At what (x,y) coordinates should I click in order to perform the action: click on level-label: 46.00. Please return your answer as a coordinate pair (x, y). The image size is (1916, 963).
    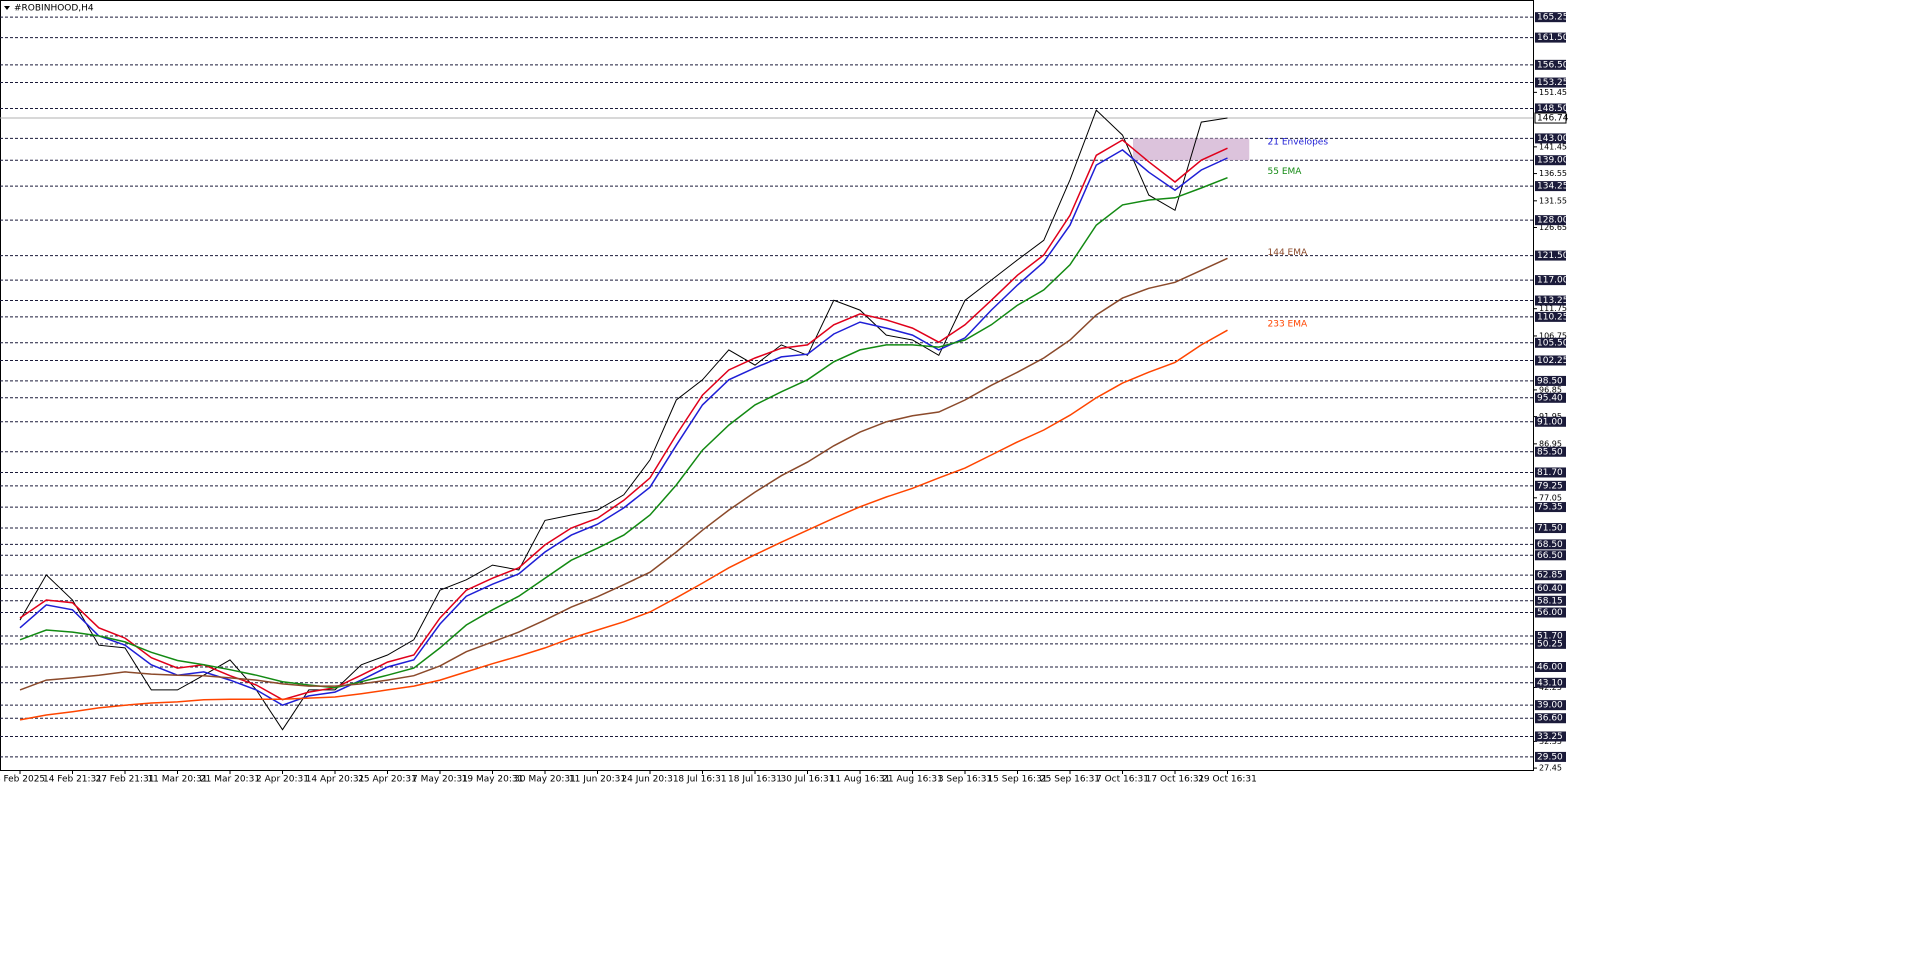
    Looking at the image, I should click on (1550, 668).